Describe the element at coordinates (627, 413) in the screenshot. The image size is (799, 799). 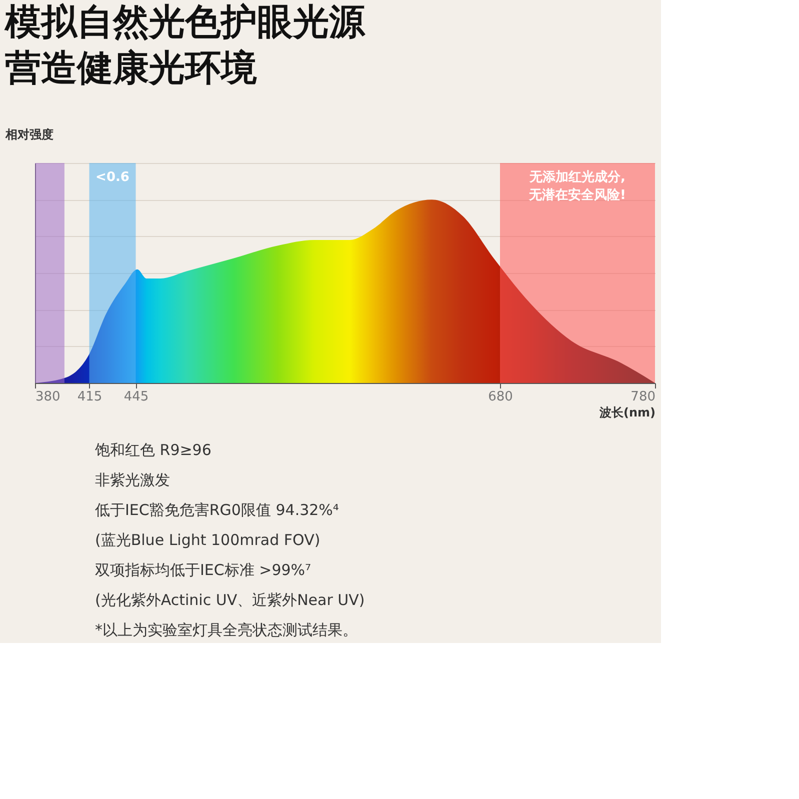
I see `x-axis-title: 波长(nm)` at that location.